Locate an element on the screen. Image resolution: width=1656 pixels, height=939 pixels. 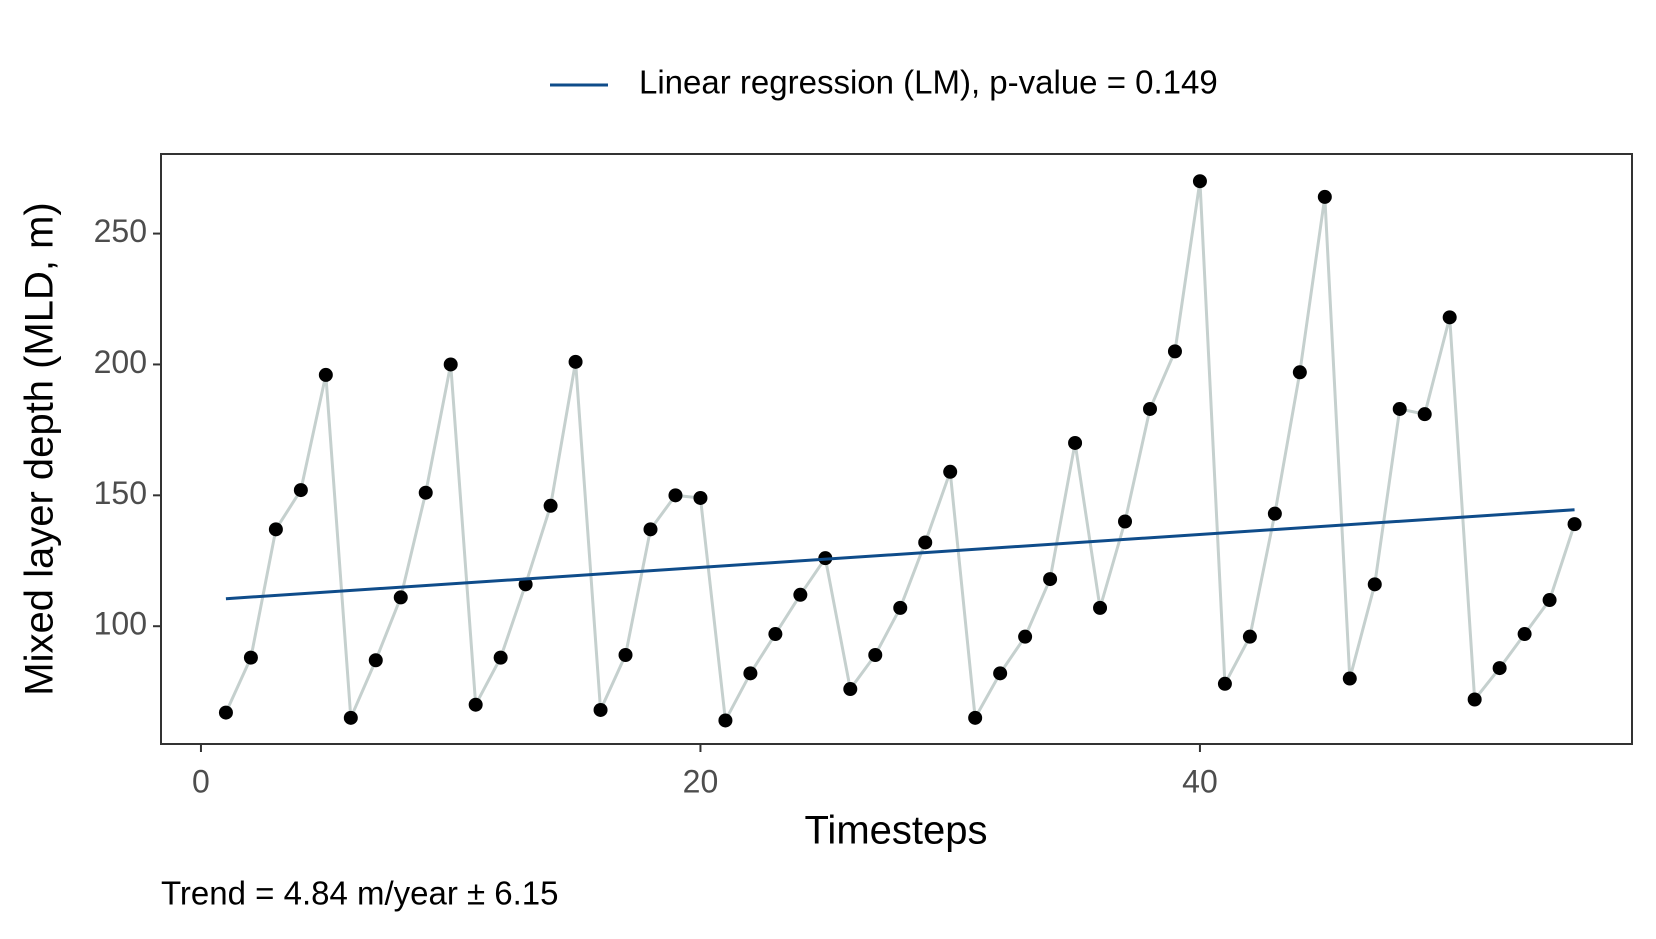
y-tick-label: 100 is located at coordinates (120, 624).